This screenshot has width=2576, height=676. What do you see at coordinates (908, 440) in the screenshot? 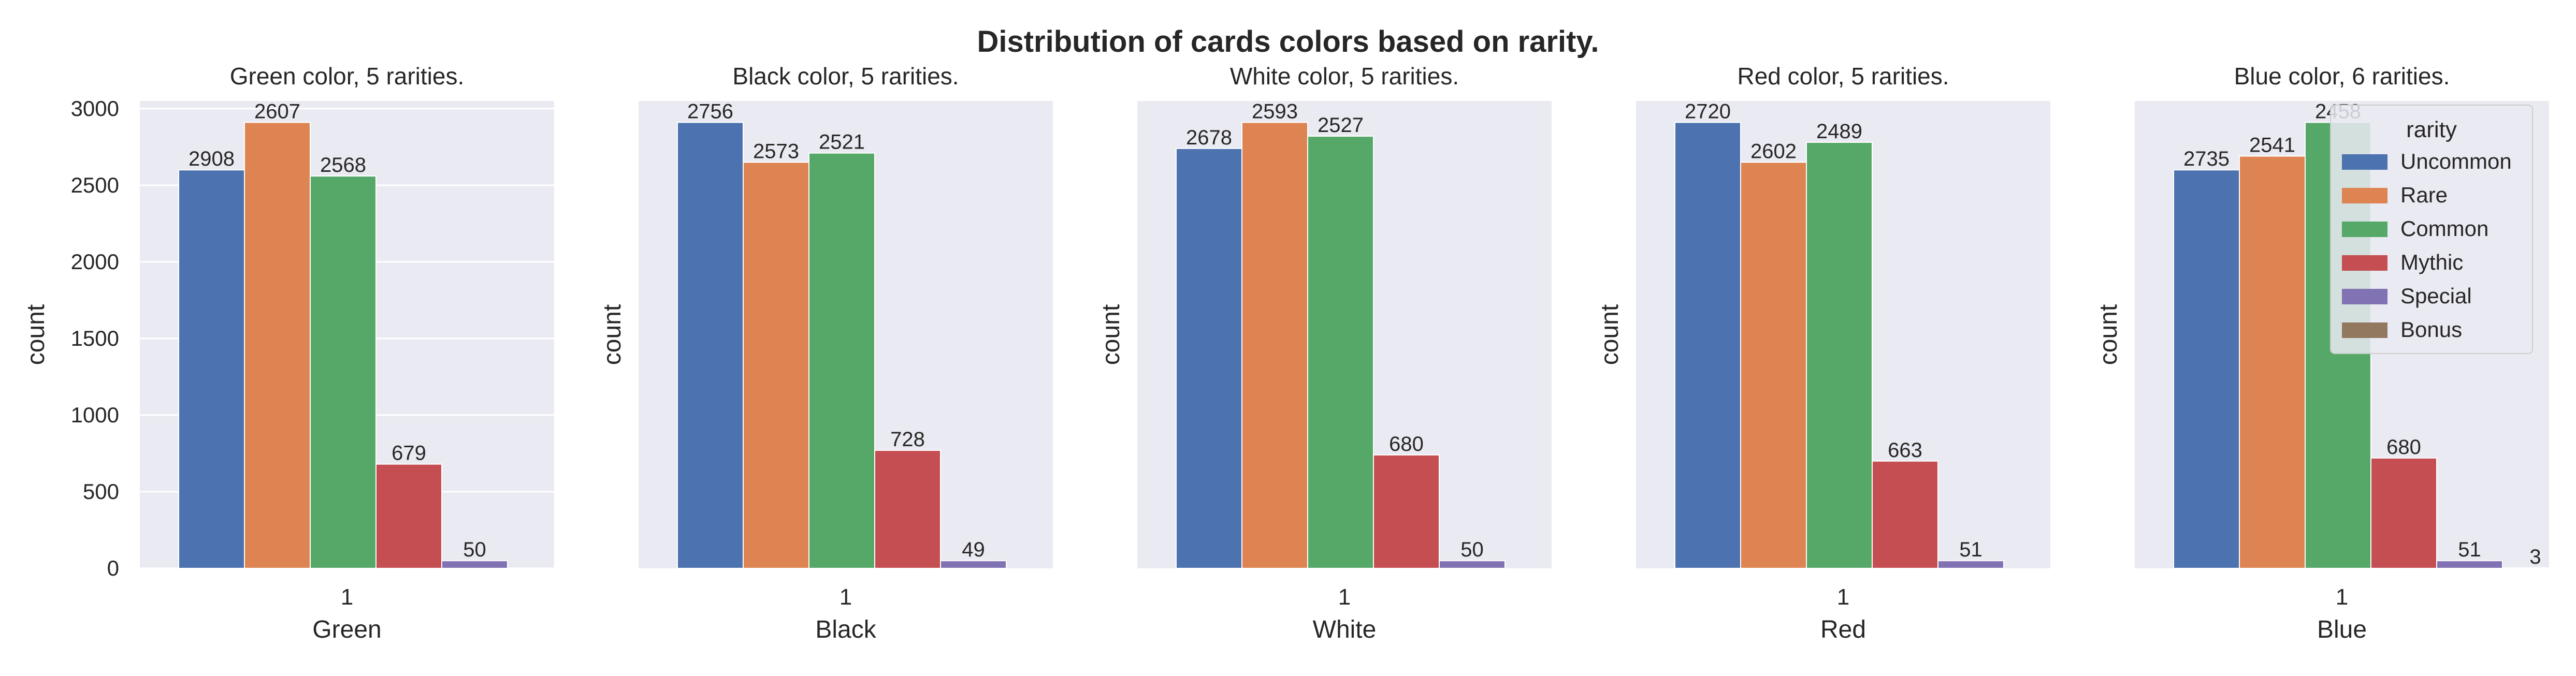
I see `data-label: 728` at bounding box center [908, 440].